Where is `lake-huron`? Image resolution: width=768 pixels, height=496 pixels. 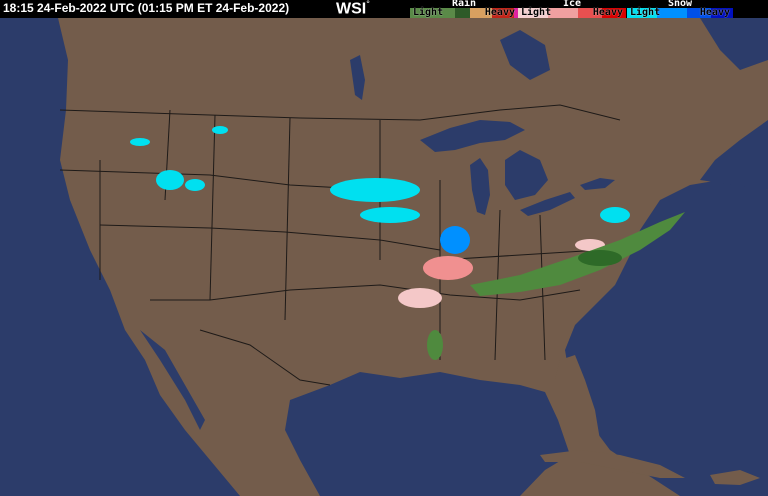 lake-huron is located at coordinates (526, 175).